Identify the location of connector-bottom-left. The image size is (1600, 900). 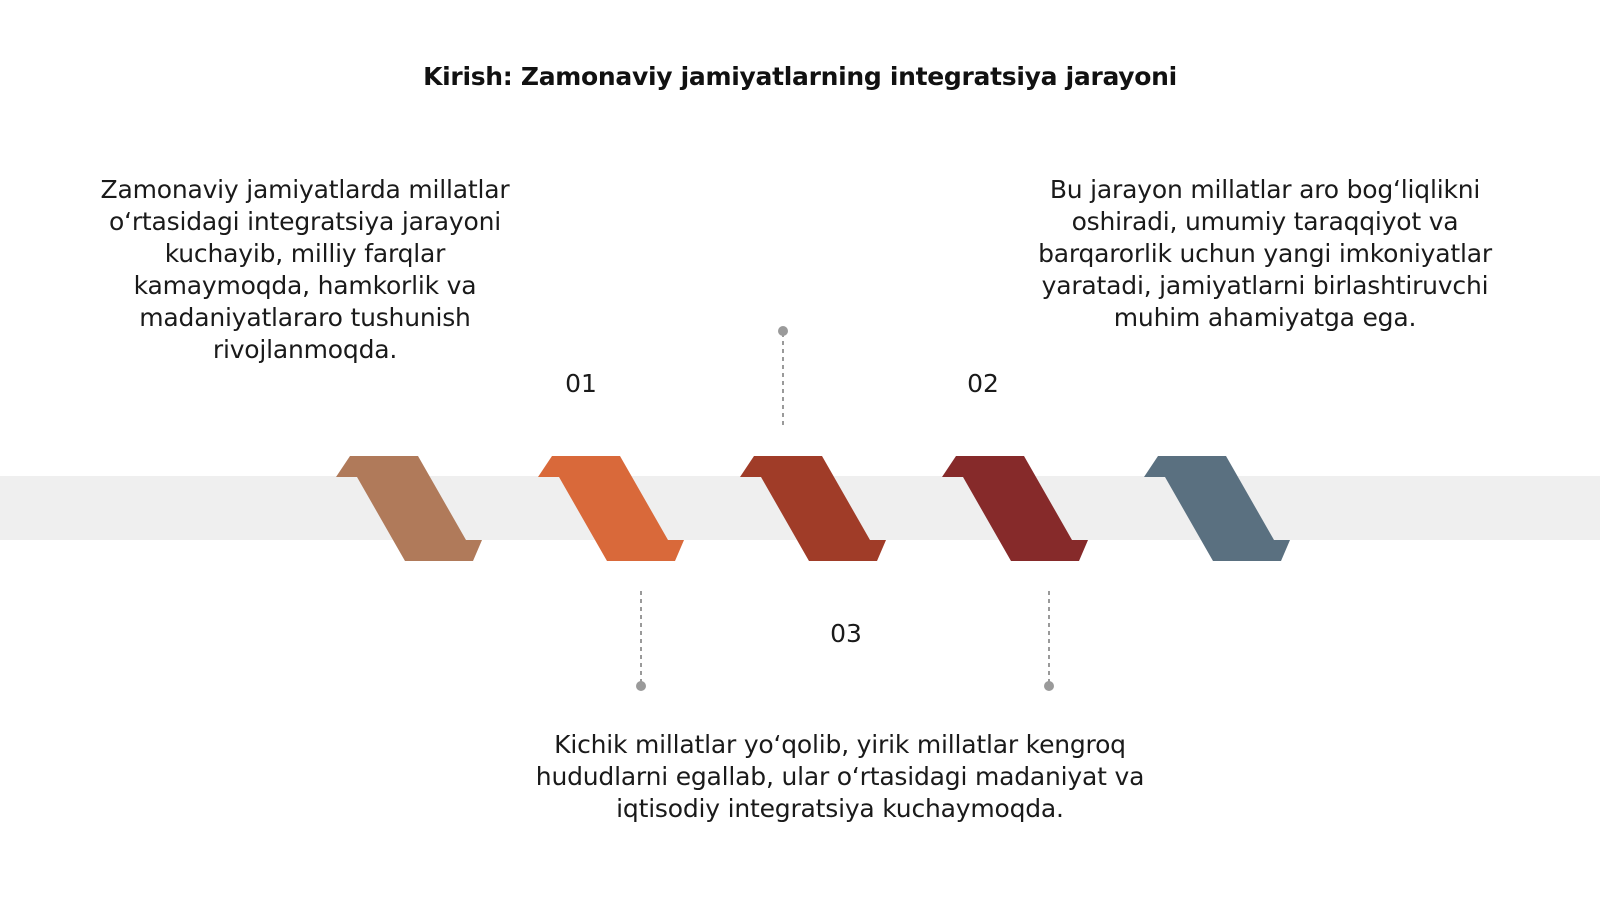
(641, 641).